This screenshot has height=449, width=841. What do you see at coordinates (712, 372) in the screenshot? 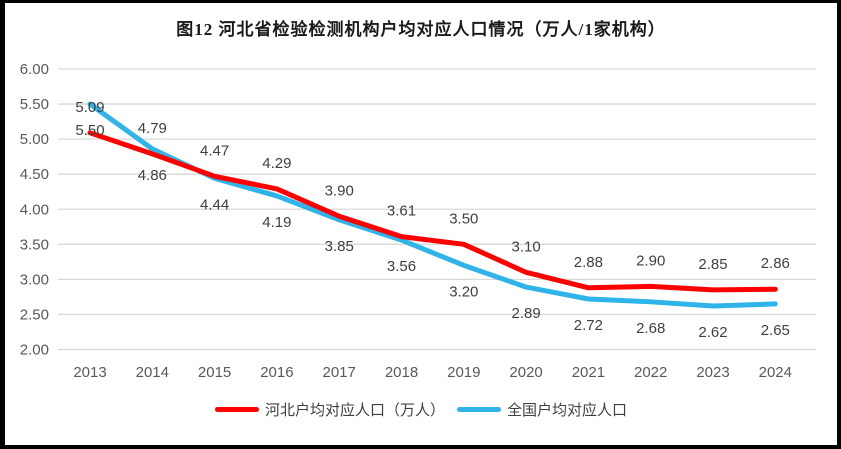
I see `x-axis-tick-label: 2023` at bounding box center [712, 372].